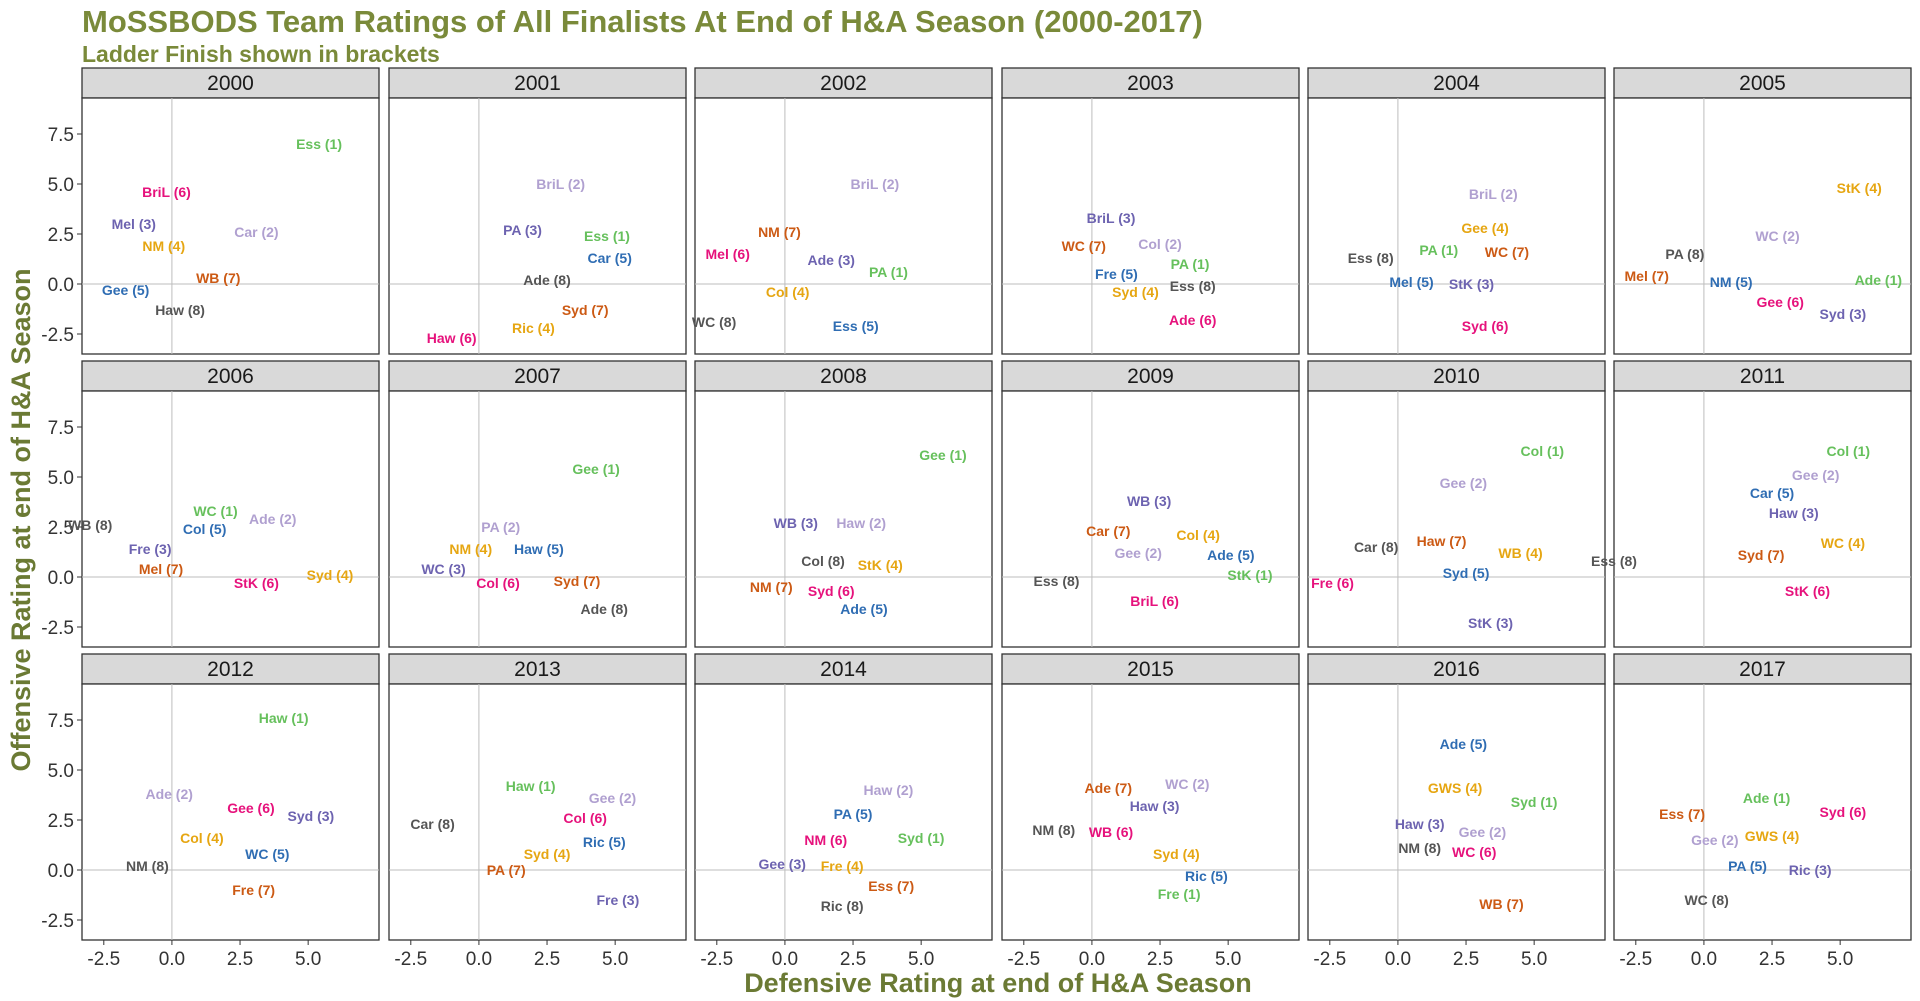  I want to click on x-tick-label: 0.0, so click(1398, 959).